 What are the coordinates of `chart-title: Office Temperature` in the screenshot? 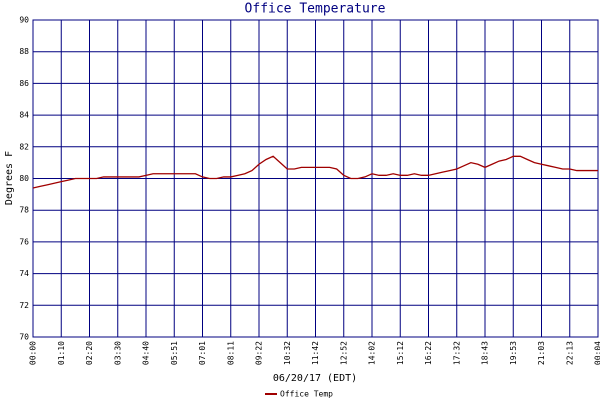 It's located at (315, 9).